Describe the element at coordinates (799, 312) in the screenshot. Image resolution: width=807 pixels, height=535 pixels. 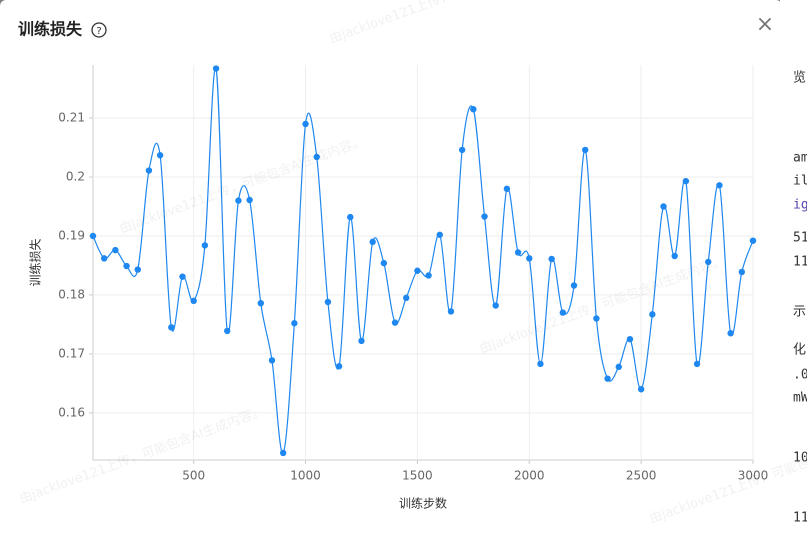
I see `code-fragment: 示` at that location.